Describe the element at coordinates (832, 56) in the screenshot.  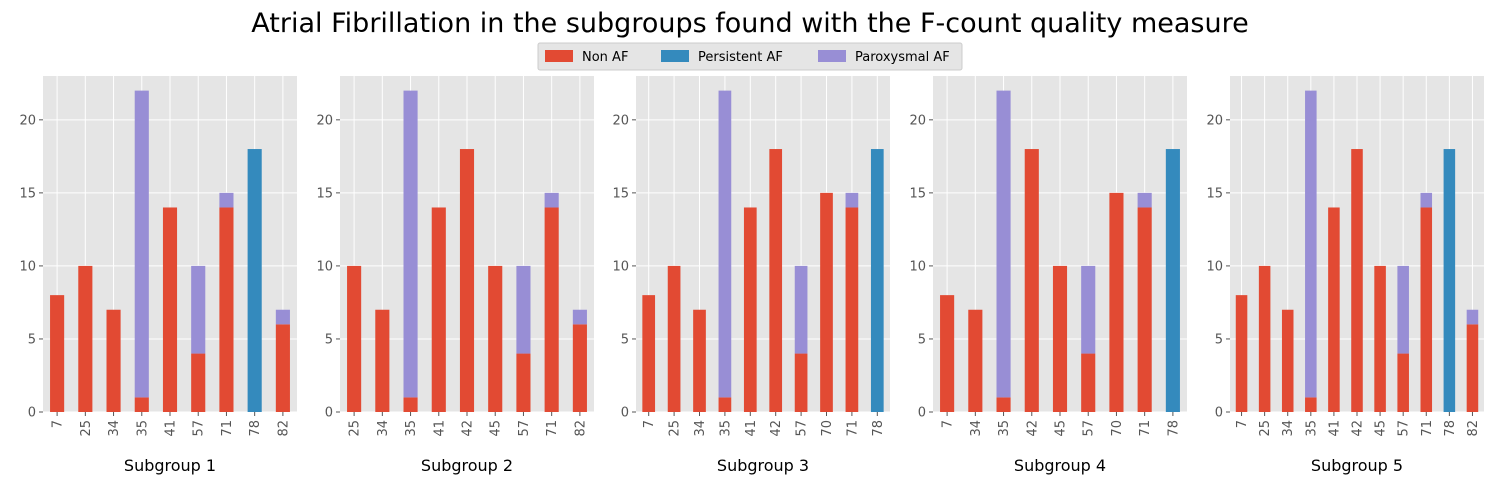
I see `legend-swatch-paroxysmal-af` at that location.